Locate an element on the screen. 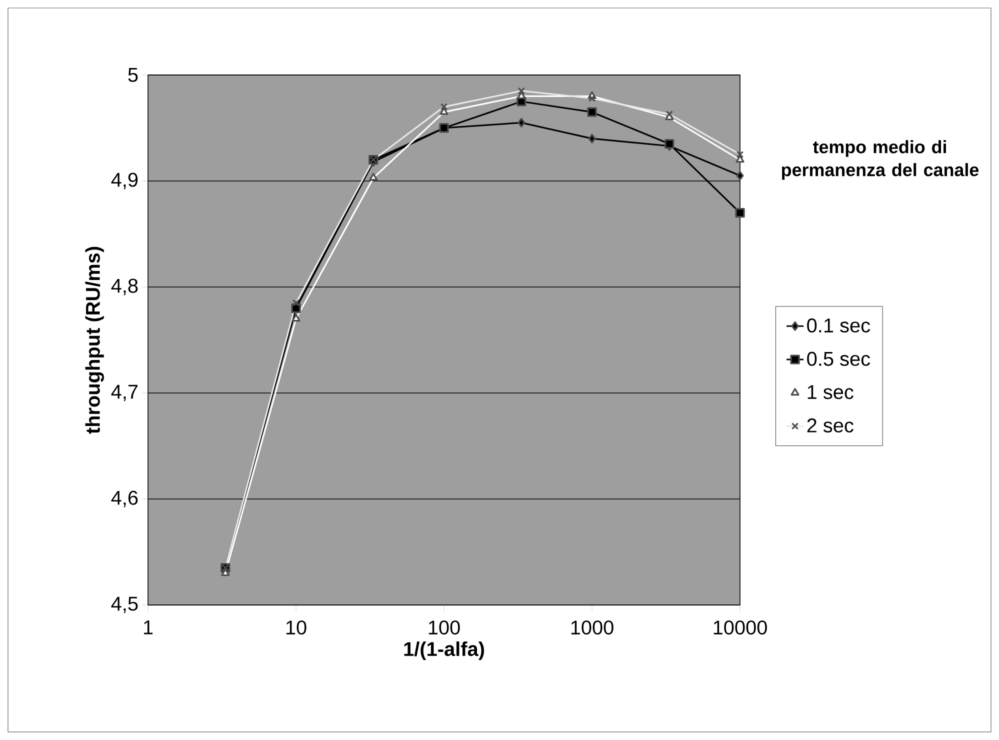 The width and height of the screenshot is (999, 740). x-tick-label: 100 is located at coordinates (444, 627).